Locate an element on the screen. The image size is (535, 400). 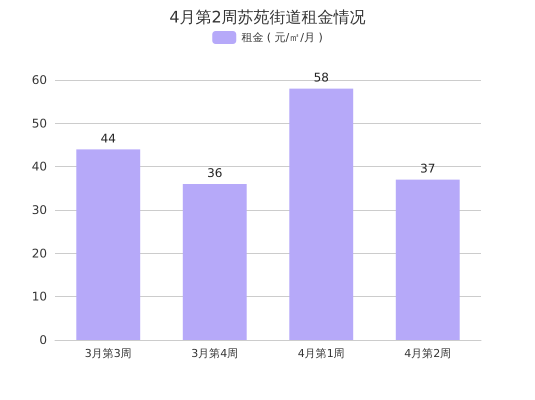
x-tick-label: 4月第1周 is located at coordinates (321, 353).